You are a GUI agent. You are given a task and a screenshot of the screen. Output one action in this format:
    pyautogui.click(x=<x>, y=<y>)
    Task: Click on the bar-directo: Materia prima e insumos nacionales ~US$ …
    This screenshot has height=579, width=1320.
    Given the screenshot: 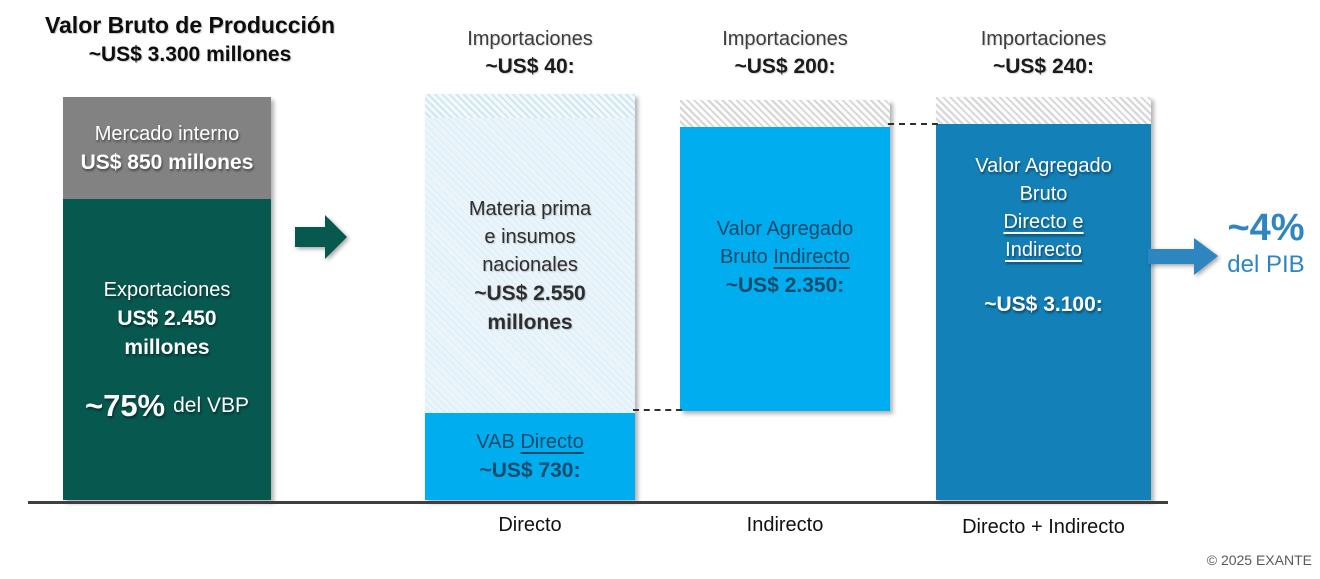 What is the action you would take?
    pyautogui.click(x=530, y=297)
    